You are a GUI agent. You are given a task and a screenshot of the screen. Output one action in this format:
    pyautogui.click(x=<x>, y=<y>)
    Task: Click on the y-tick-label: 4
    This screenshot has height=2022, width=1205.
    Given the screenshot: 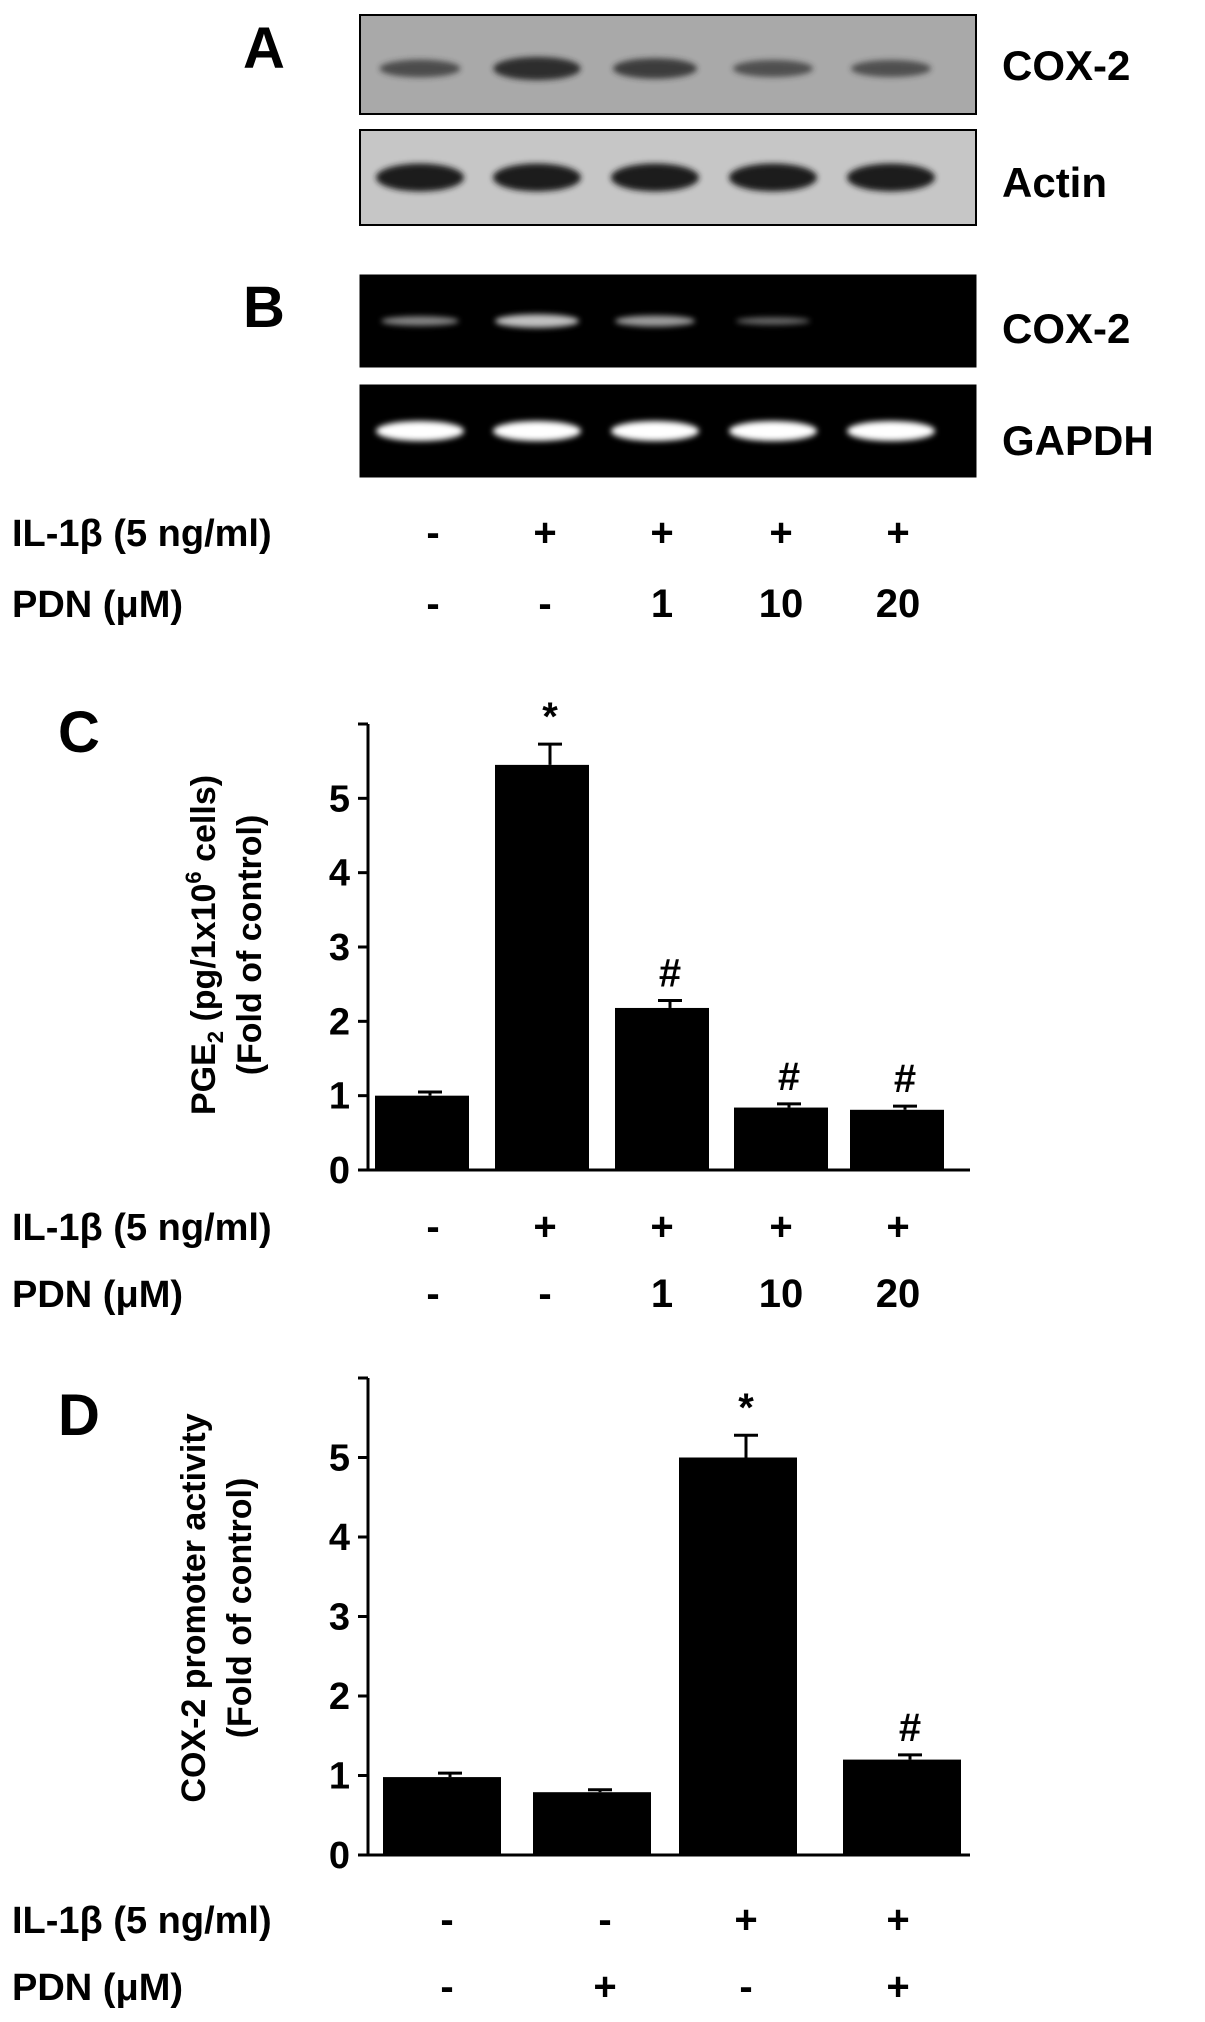 What is the action you would take?
    pyautogui.click(x=339, y=874)
    